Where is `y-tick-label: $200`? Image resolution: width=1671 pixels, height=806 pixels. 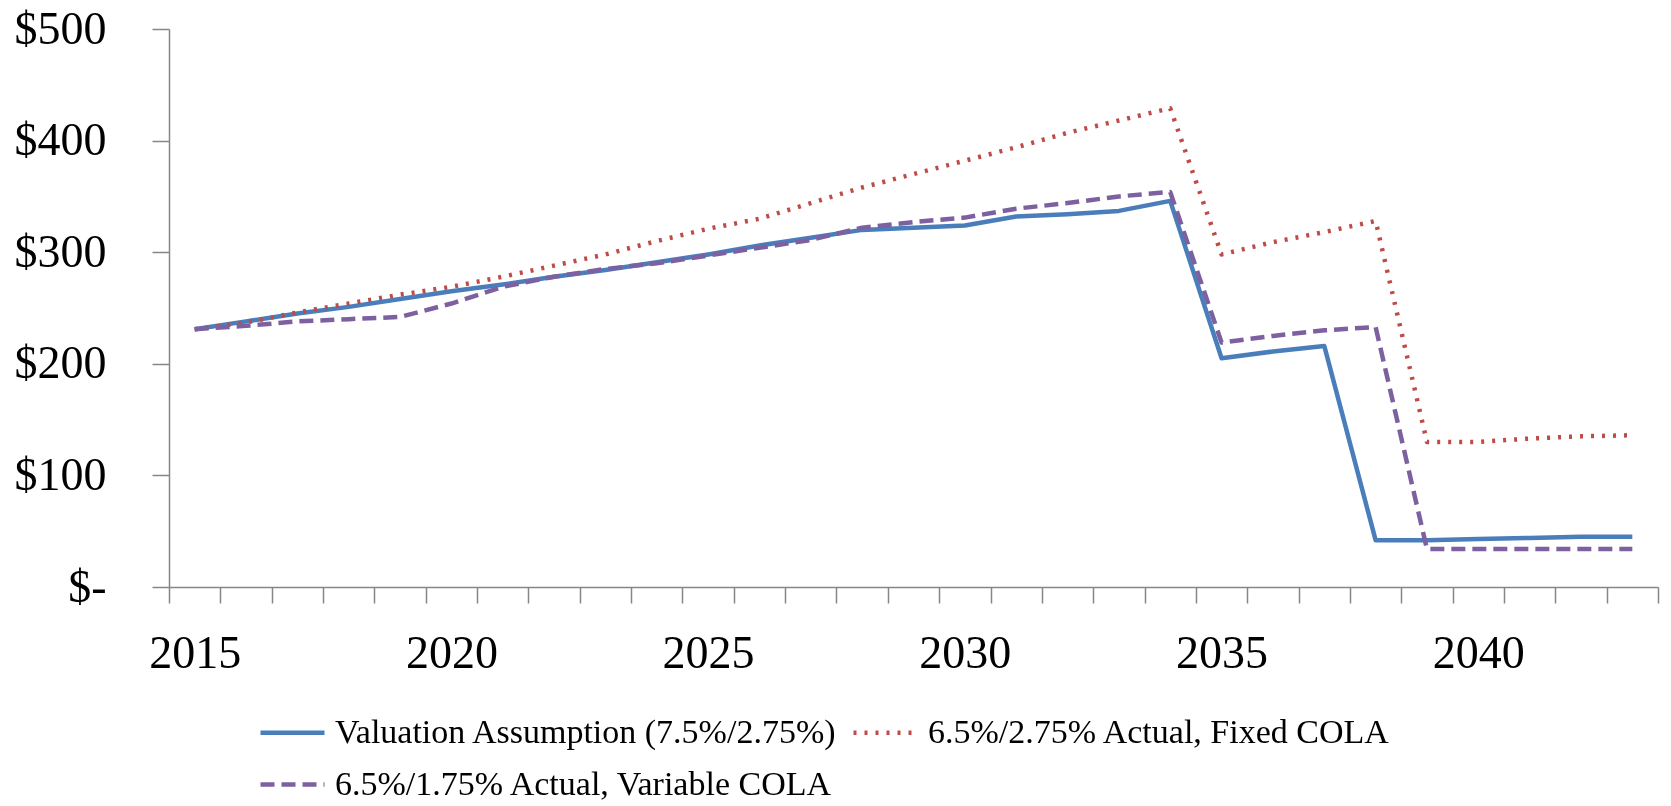 y-tick-label: $200 is located at coordinates (60, 363).